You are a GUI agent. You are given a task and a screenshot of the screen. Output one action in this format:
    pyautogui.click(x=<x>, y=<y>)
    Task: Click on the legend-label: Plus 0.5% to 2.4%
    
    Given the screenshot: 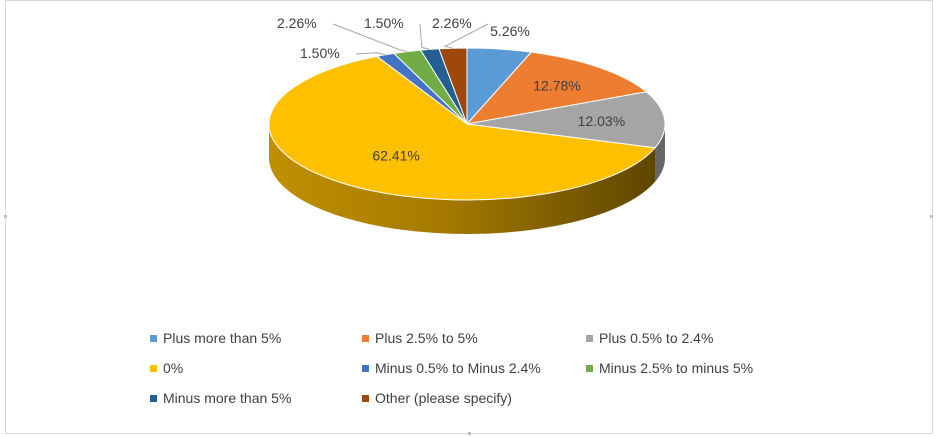 What is the action you would take?
    pyautogui.click(x=656, y=338)
    